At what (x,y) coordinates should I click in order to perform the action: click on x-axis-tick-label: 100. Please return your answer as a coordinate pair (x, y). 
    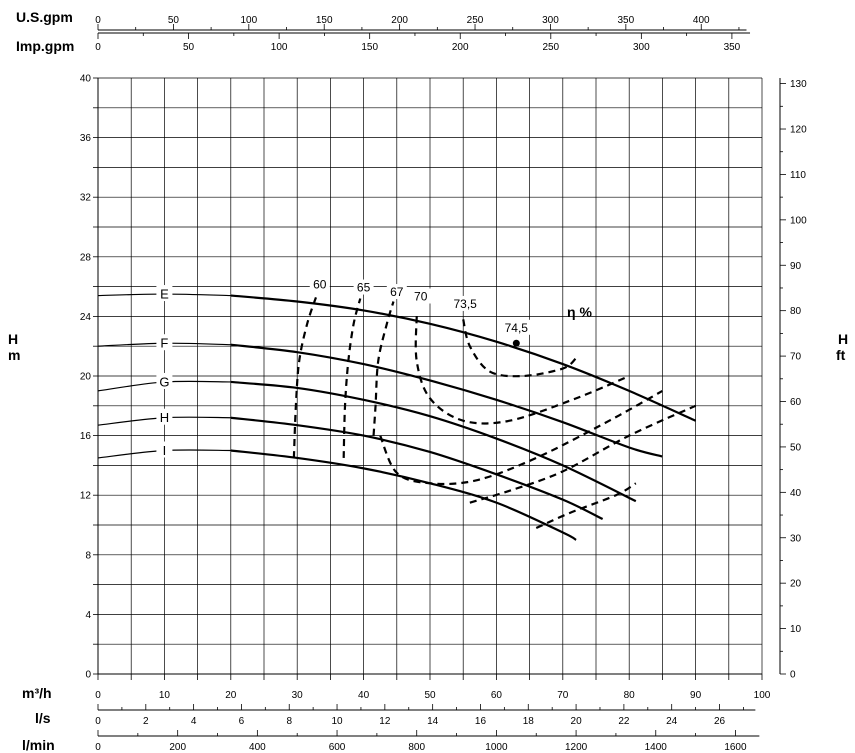
    Looking at the image, I should click on (762, 695).